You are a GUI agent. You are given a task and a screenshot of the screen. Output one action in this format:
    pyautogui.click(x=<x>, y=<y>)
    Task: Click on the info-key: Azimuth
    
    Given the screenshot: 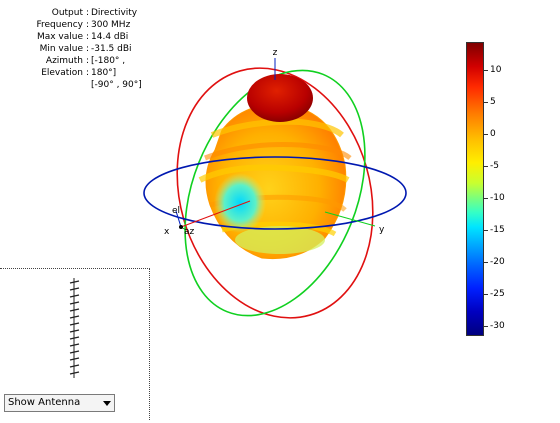 What is the action you would take?
    pyautogui.click(x=64, y=61)
    